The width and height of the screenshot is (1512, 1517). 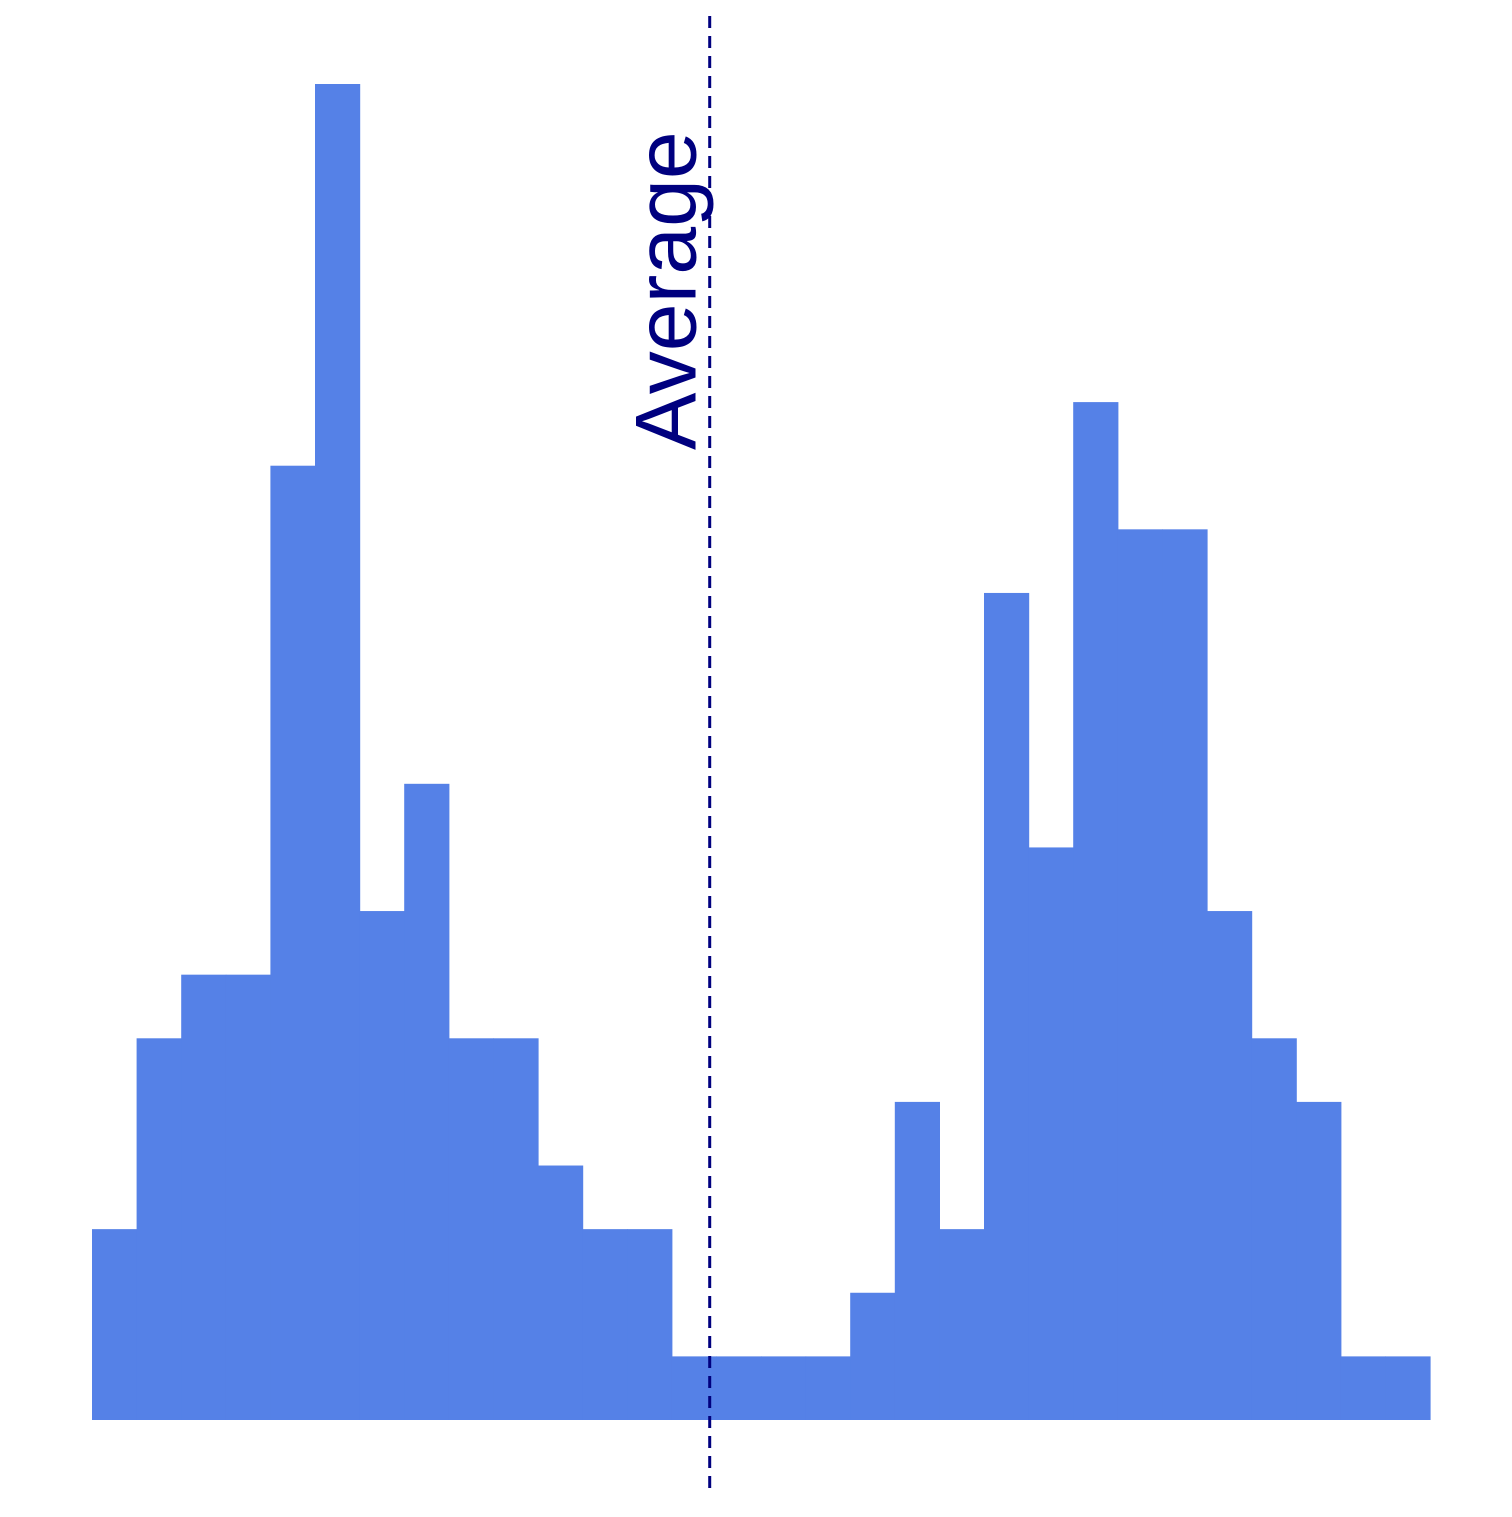 I want to click on average-label: Average, so click(x=667, y=290).